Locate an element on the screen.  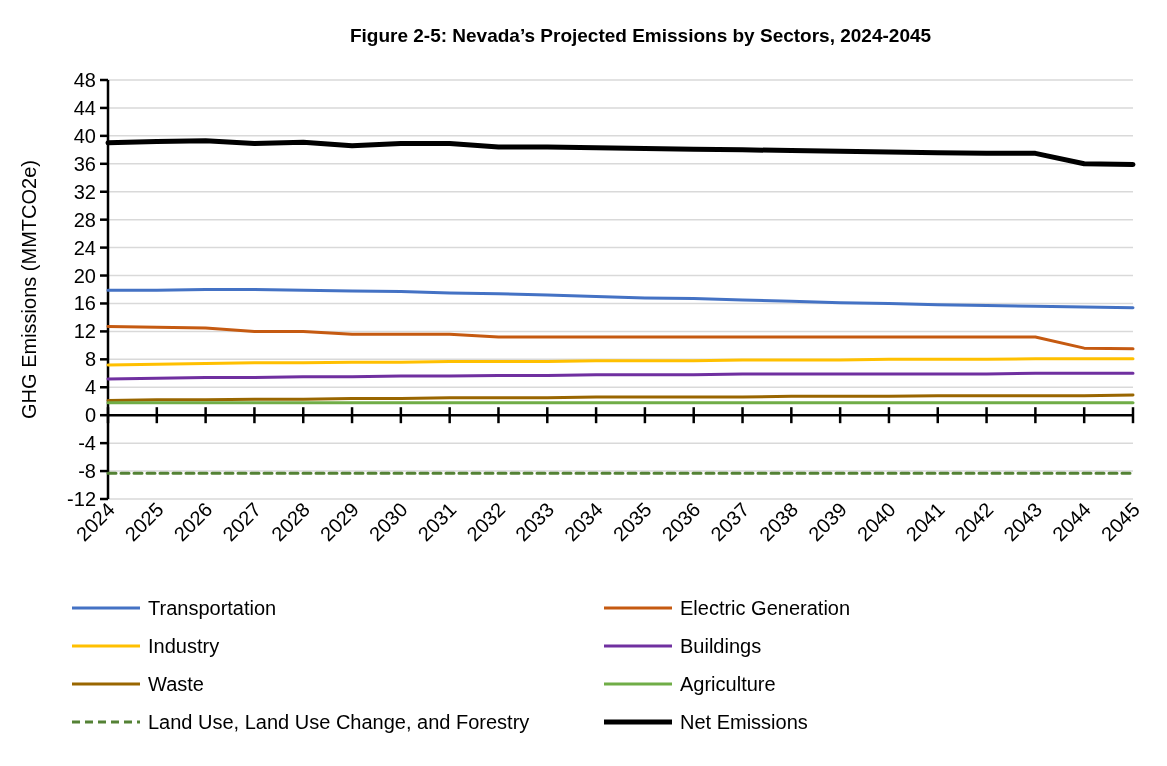
legend-label: Transportation is located at coordinates (212, 608).